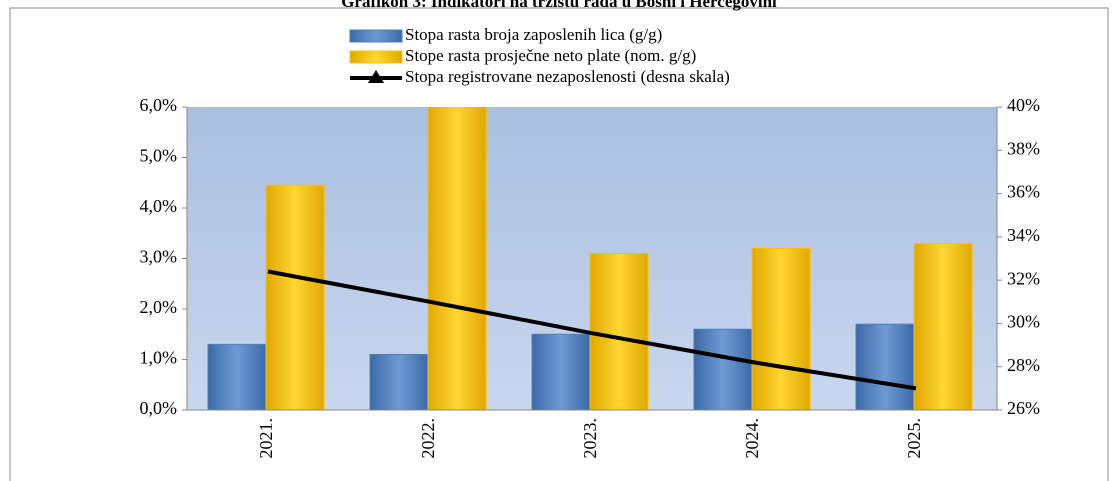 This screenshot has width=1118, height=481. I want to click on y-tick-label: 1,0%, so click(159, 358).